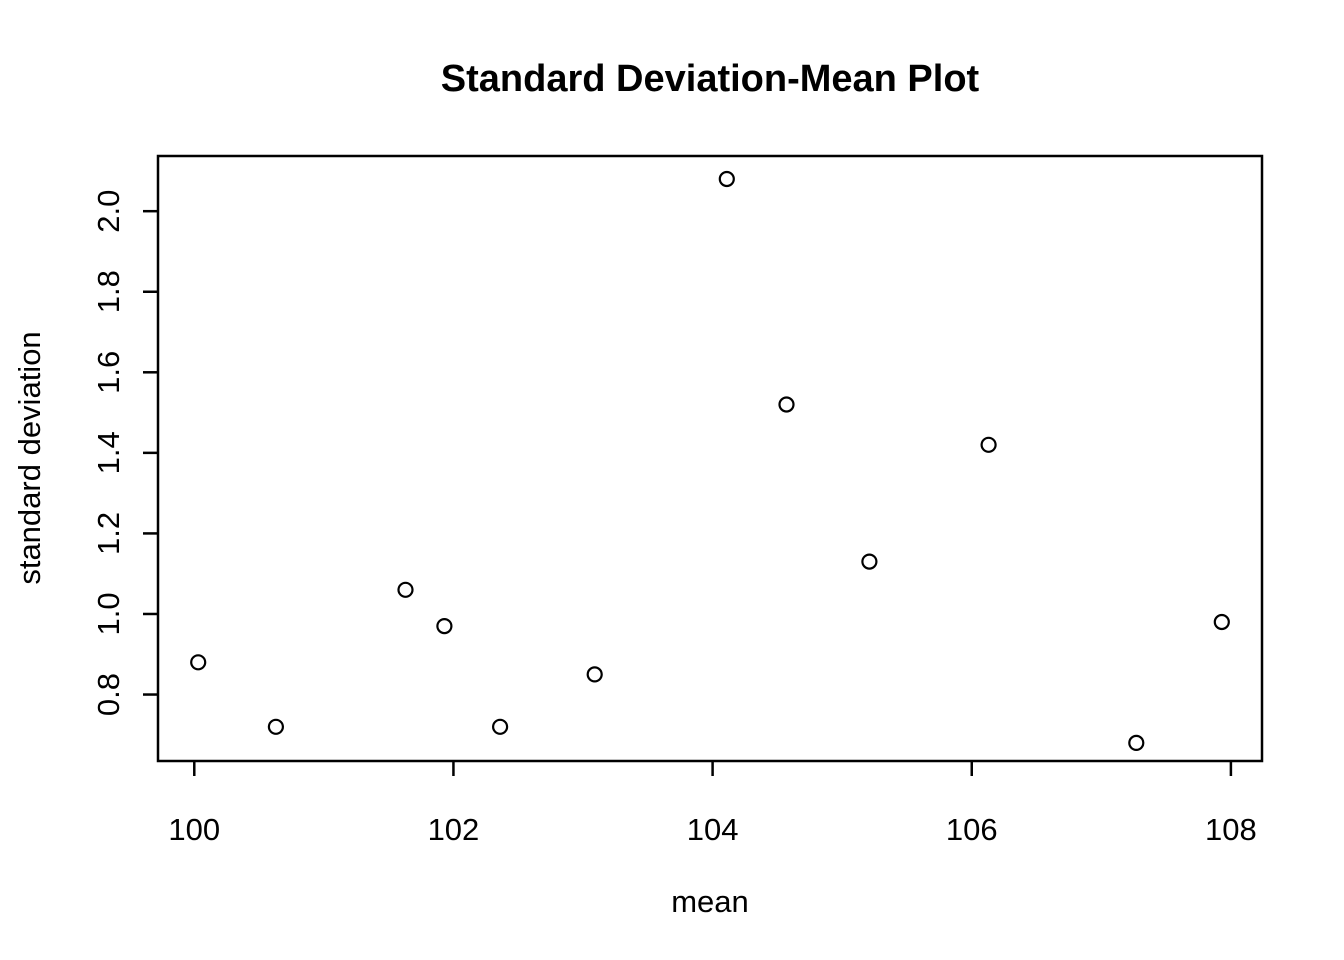 The height and width of the screenshot is (960, 1344). Describe the element at coordinates (194, 829) in the screenshot. I see `x-tick-label: 100` at that location.